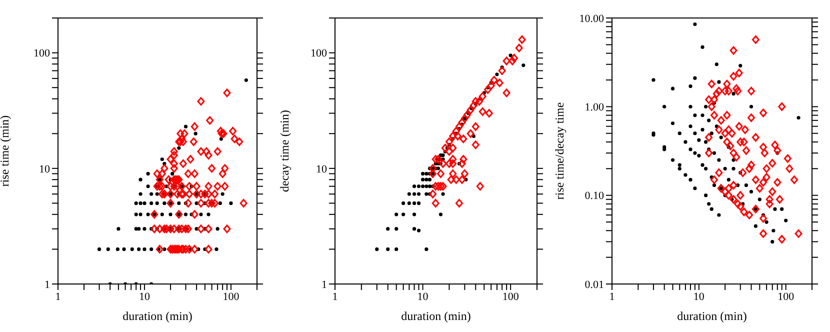 The image size is (830, 332). Describe the element at coordinates (284, 151) in the screenshot. I see `y-axis-title: decay time (min)` at that location.